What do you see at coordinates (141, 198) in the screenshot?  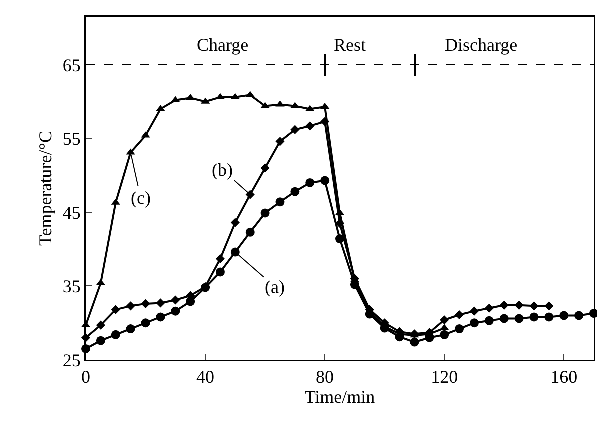 I see `annotation: (c)` at bounding box center [141, 198].